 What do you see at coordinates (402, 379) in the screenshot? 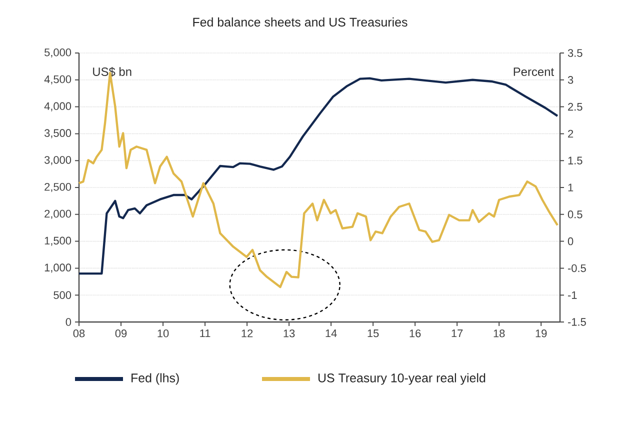
I see `legend-label: US Treasury 10-year real yield` at bounding box center [402, 379].